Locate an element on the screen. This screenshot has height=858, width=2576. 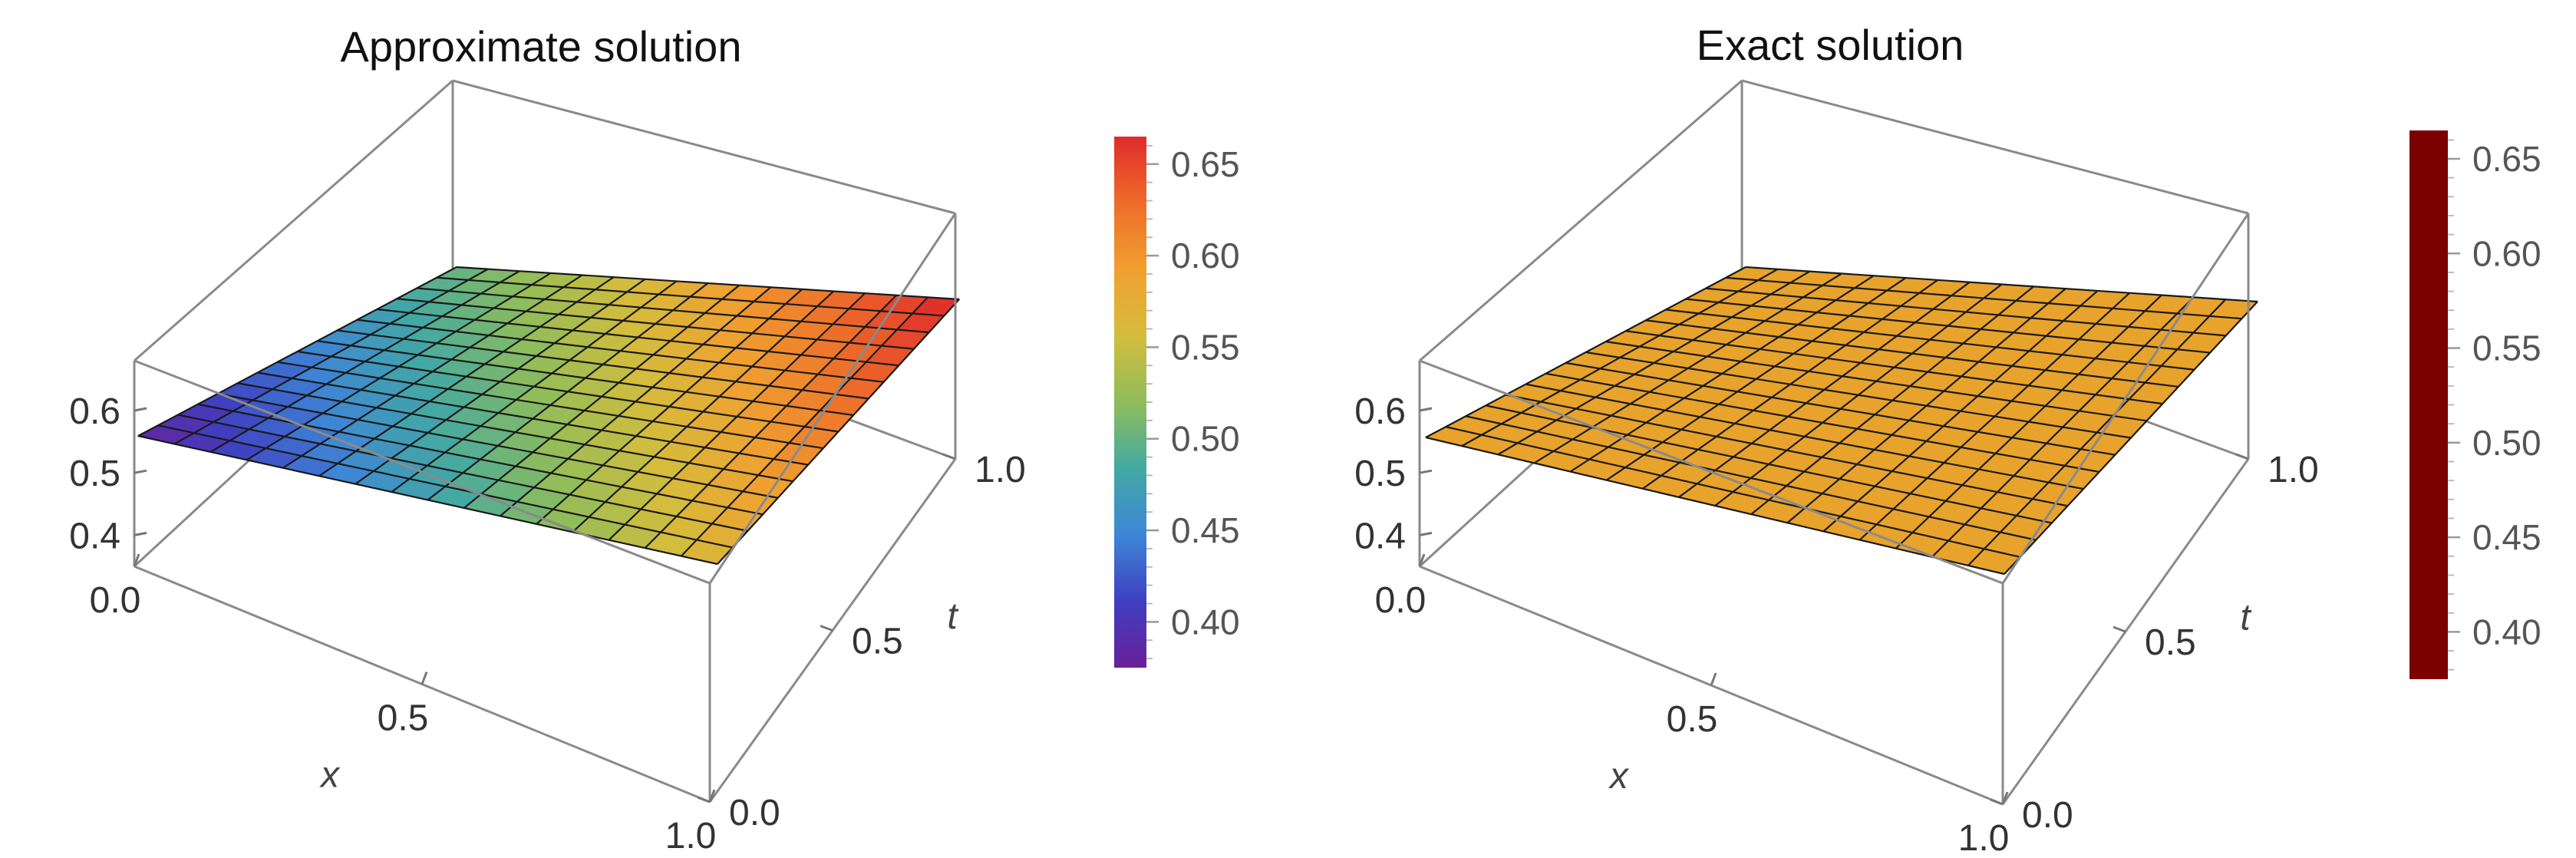
surface-mesh is located at coordinates (1842, 421).